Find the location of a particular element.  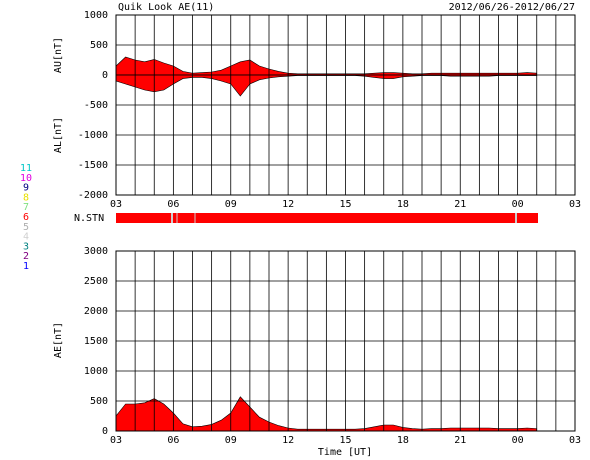

y-tick-label: 1500 is located at coordinates (96, 341).